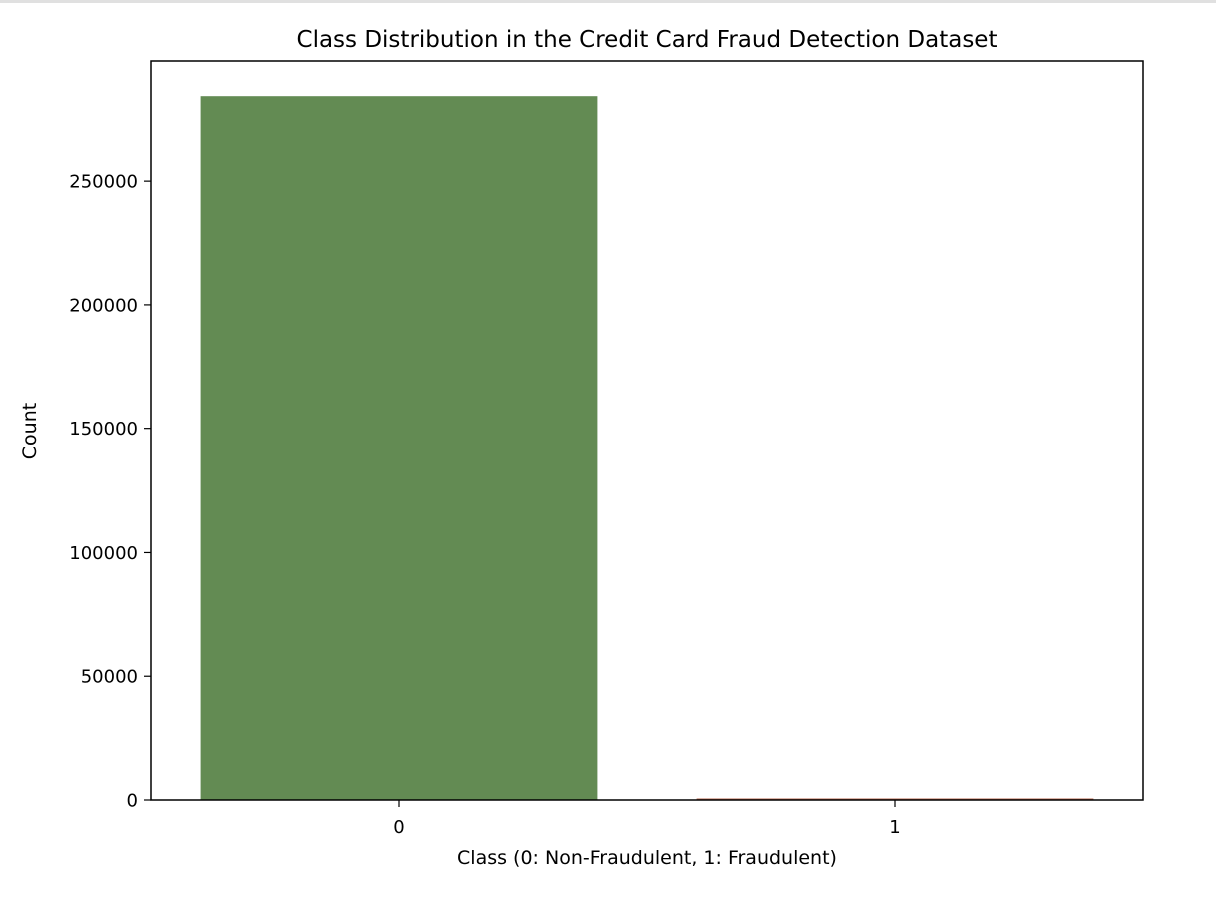  Describe the element at coordinates (608, 1) in the screenshot. I see `top-border` at that location.